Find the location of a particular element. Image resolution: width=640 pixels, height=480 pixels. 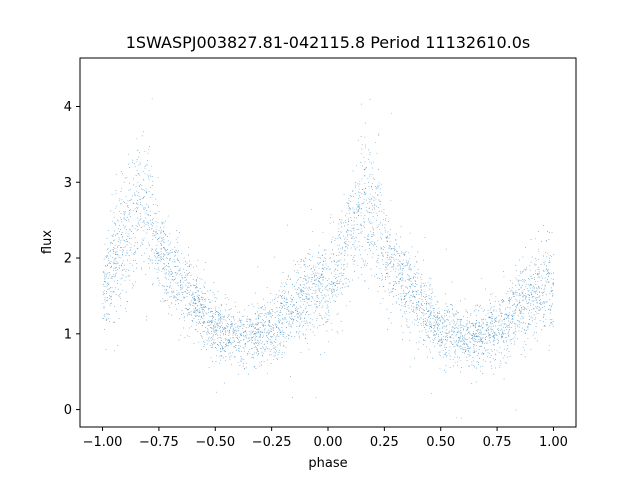

y-tick-label: 0 is located at coordinates (68, 410).